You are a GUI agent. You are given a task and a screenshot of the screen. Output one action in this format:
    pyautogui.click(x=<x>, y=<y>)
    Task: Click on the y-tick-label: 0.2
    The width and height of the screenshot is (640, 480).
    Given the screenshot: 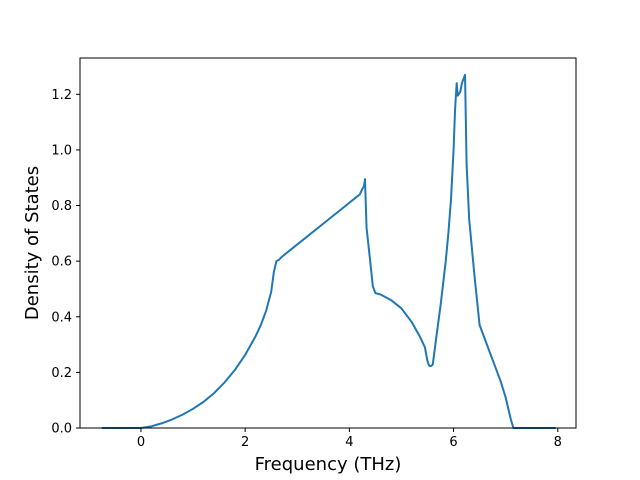 What is the action you would take?
    pyautogui.click(x=61, y=373)
    